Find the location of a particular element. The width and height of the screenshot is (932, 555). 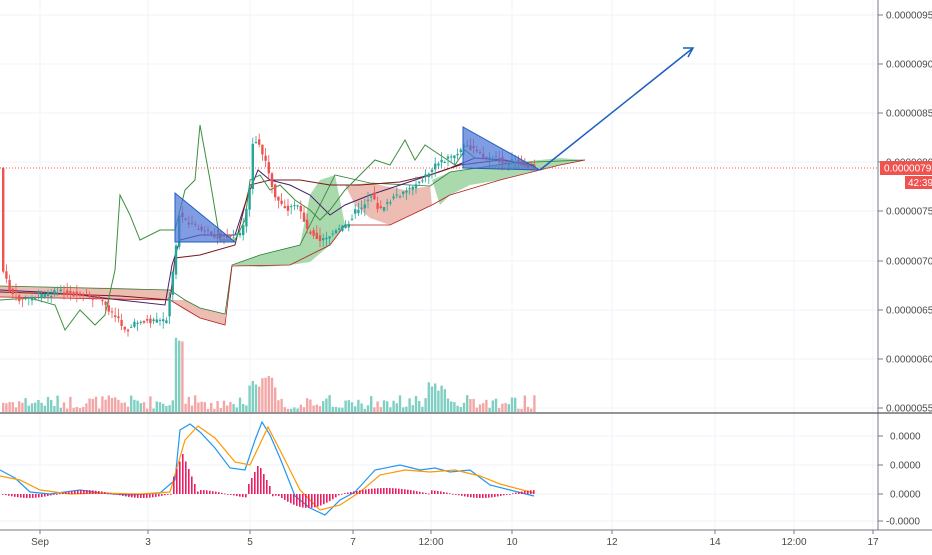

projection-arrow-line is located at coordinates (616, 109).